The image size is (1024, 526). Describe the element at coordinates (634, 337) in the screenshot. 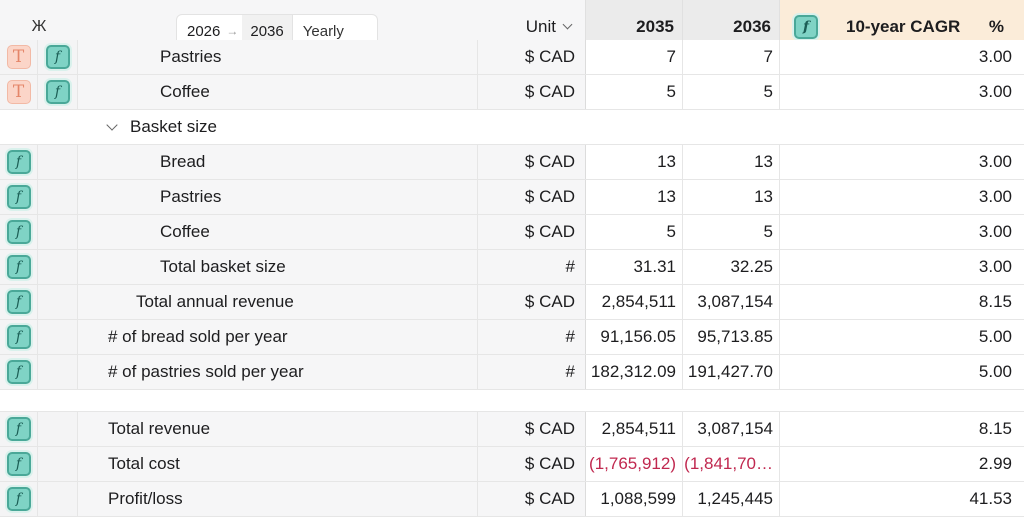

I see `value-cell: 91,156.05` at that location.